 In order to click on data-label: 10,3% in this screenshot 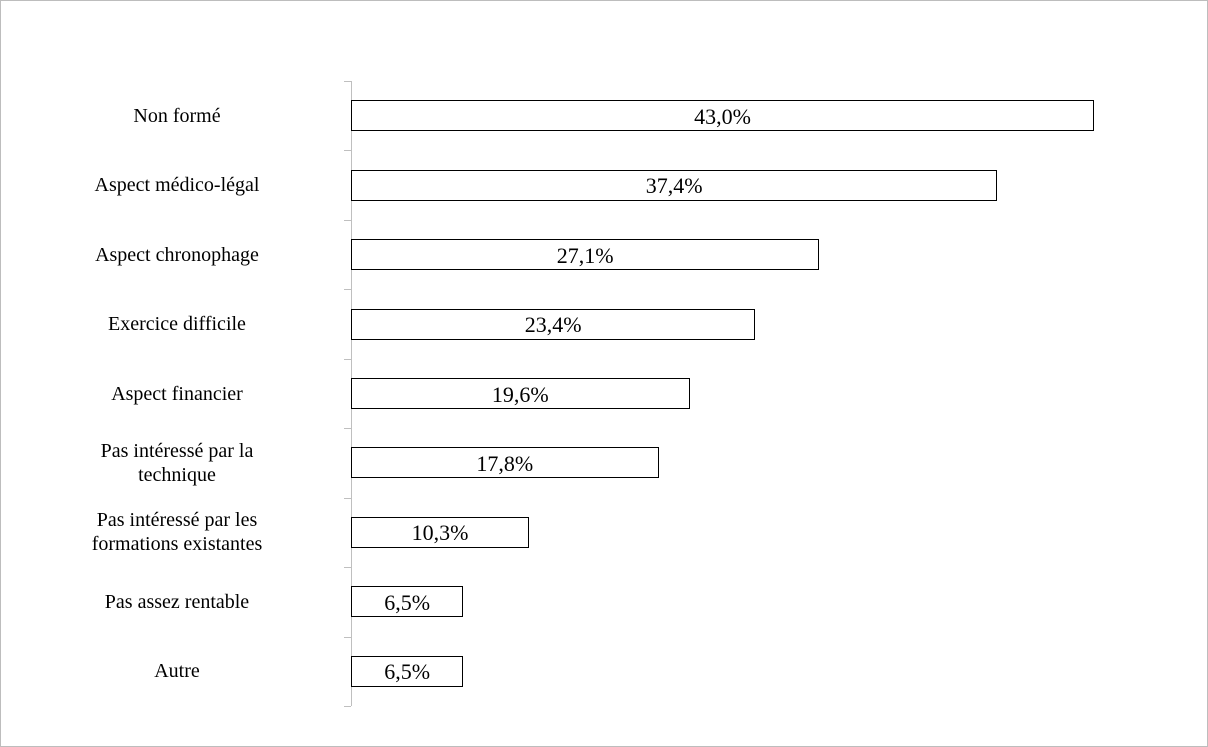, I will do `click(440, 533)`.